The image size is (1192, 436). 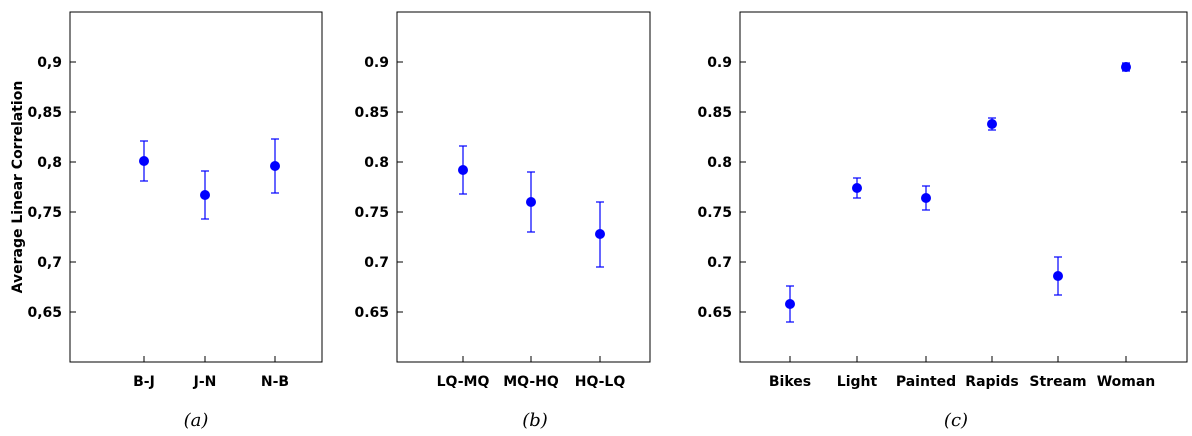 What do you see at coordinates (857, 382) in the screenshot?
I see `x-tick-label: Light` at bounding box center [857, 382].